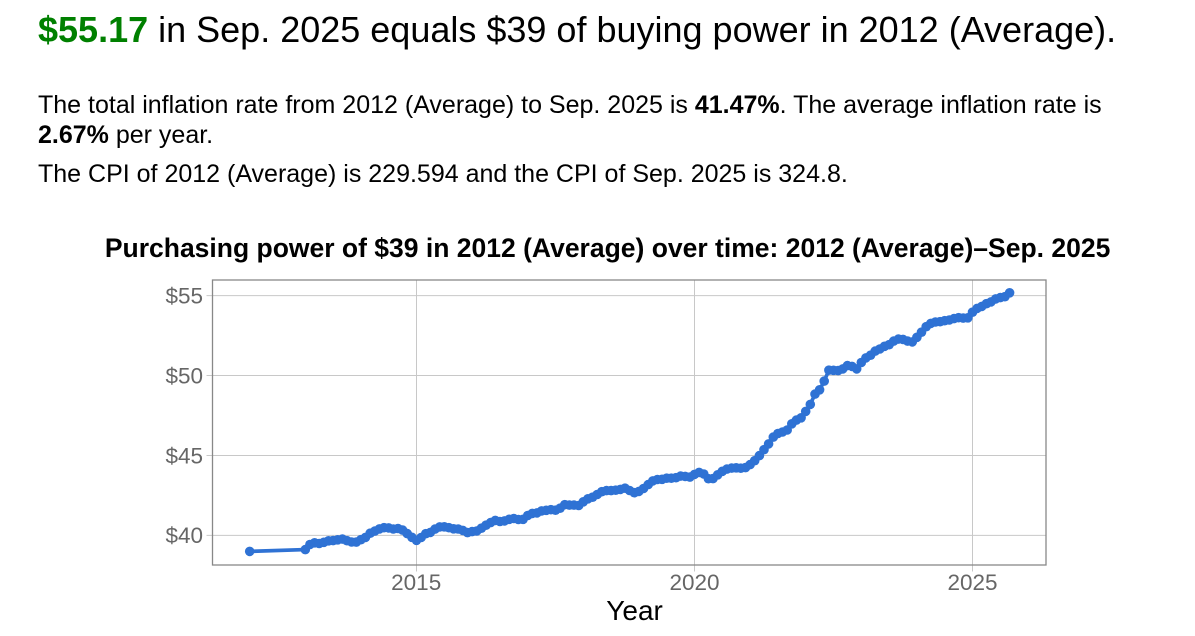 The image size is (1195, 636). Describe the element at coordinates (184, 375) in the screenshot. I see `svg-text: $50` at that location.